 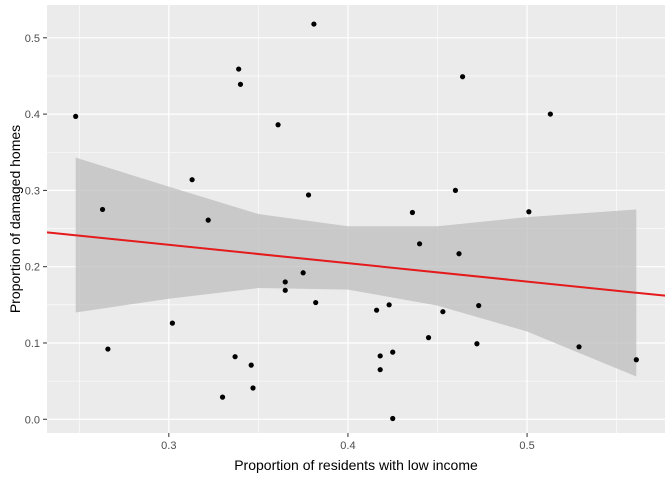 I want to click on x-axis: 0.3 0.4 0.5, so click(x=348, y=442).